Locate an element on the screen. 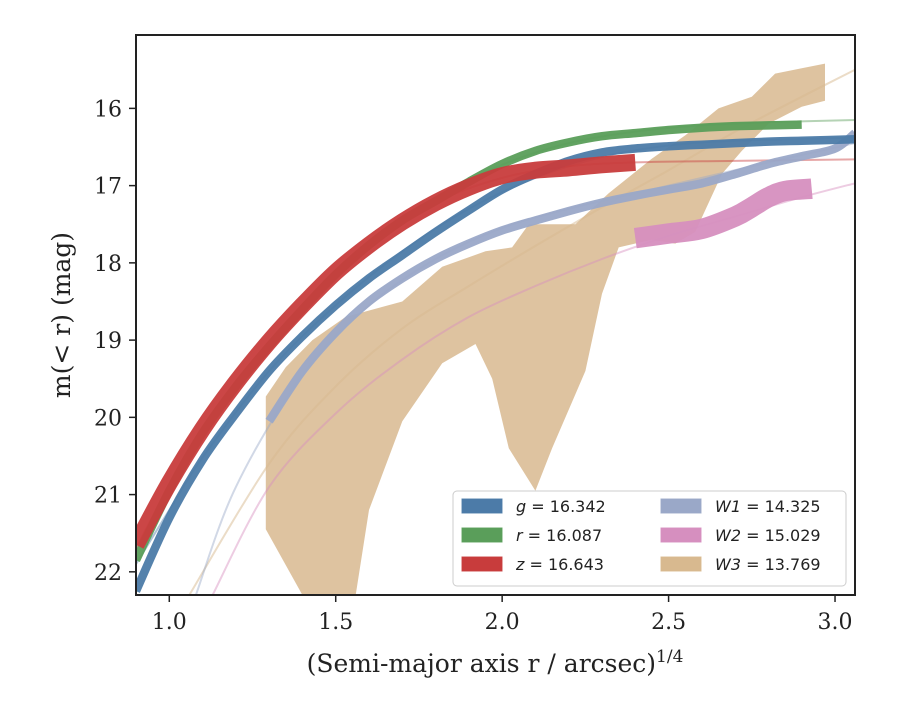  legend-label-w3: W3 = 13.769 is located at coordinates (768, 564).